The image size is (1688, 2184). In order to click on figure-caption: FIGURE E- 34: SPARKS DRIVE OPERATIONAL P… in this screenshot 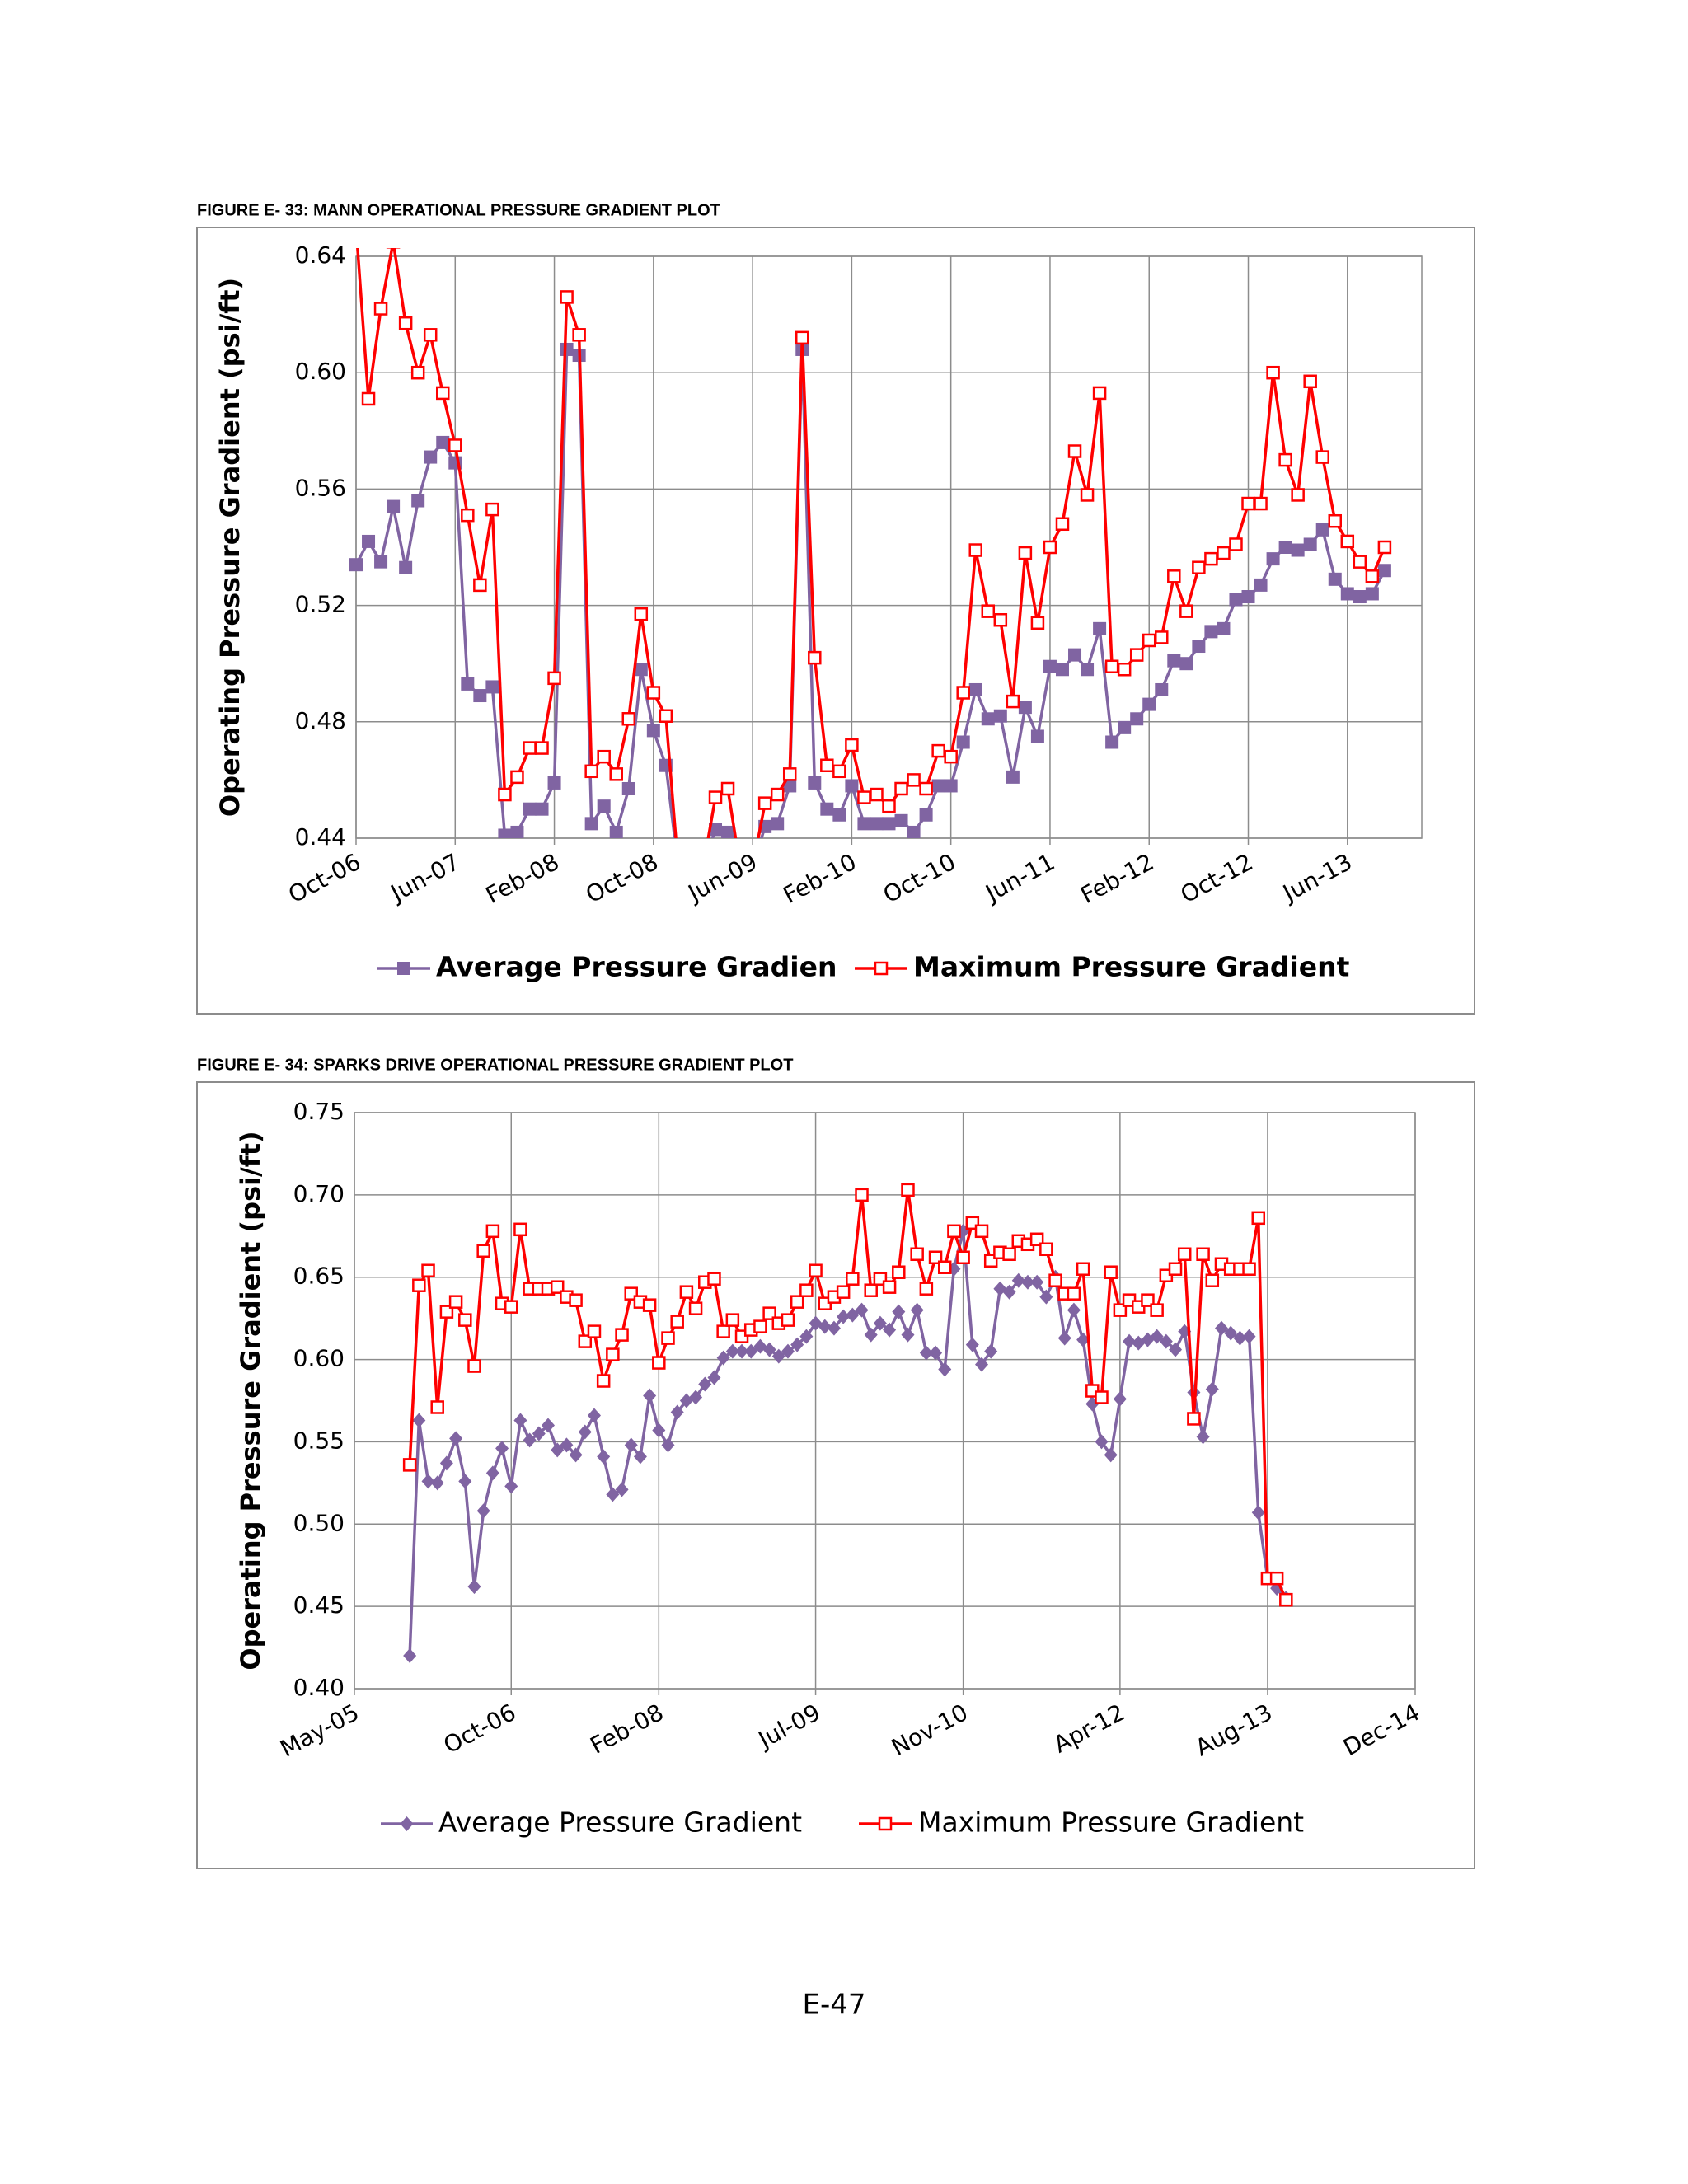, I will do `click(495, 1065)`.